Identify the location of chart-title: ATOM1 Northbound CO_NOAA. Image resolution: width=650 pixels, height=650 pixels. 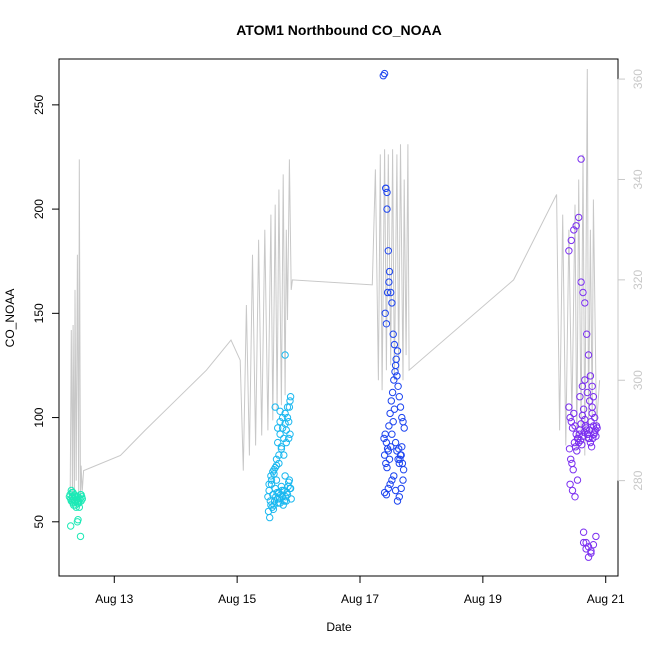
(339, 30).